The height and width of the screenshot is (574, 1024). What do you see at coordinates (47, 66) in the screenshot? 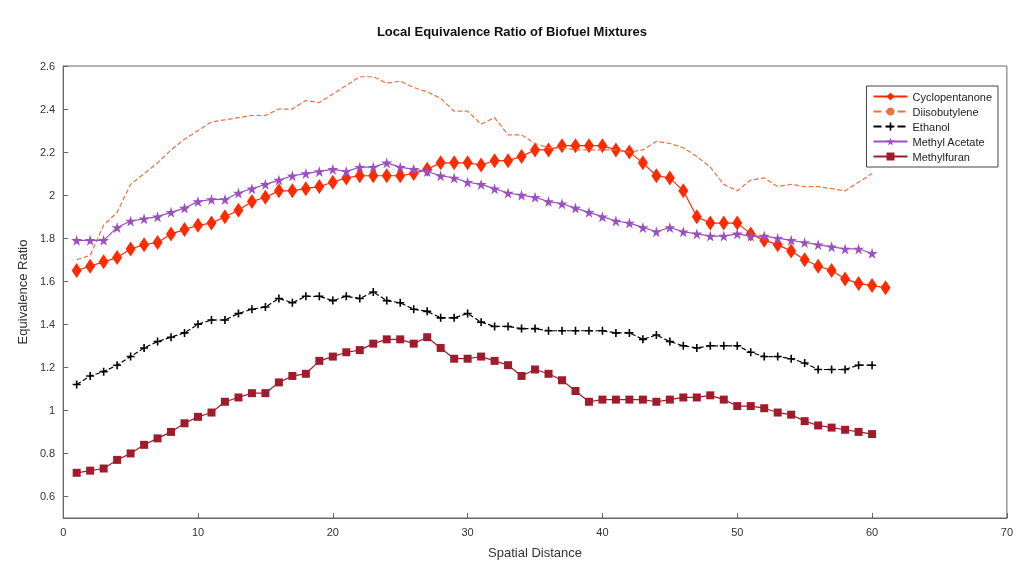
I see `y-tick-label: 2.6` at bounding box center [47, 66].